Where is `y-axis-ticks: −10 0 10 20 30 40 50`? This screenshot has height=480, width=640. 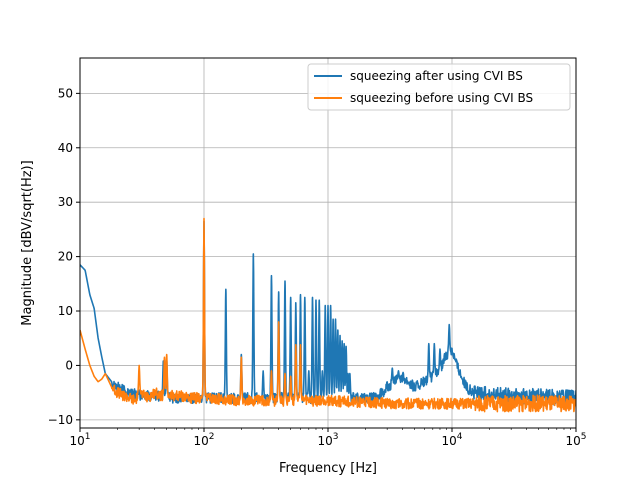 y-axis-ticks: −10 0 10 20 30 40 50 is located at coordinates (64, 256).